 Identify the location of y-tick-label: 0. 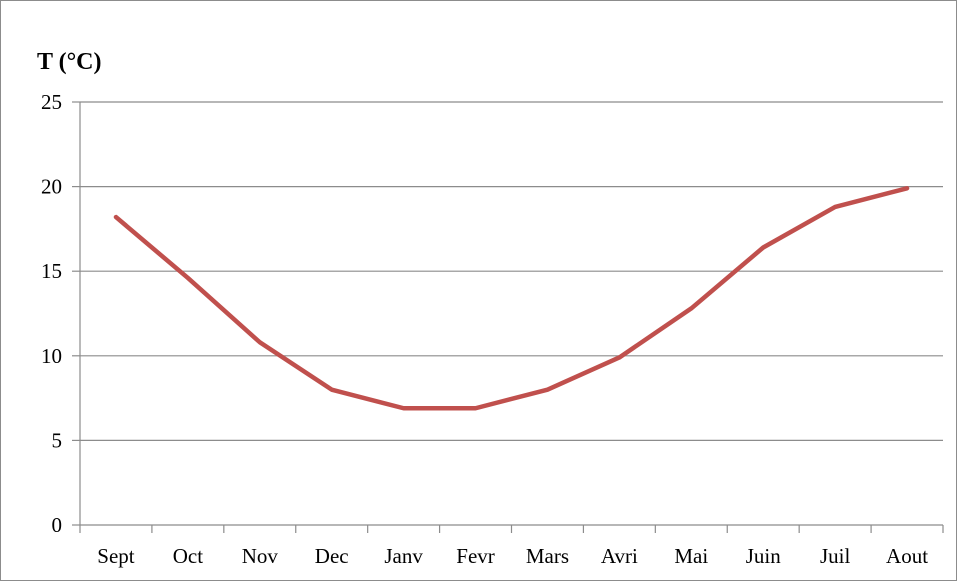
(57, 525).